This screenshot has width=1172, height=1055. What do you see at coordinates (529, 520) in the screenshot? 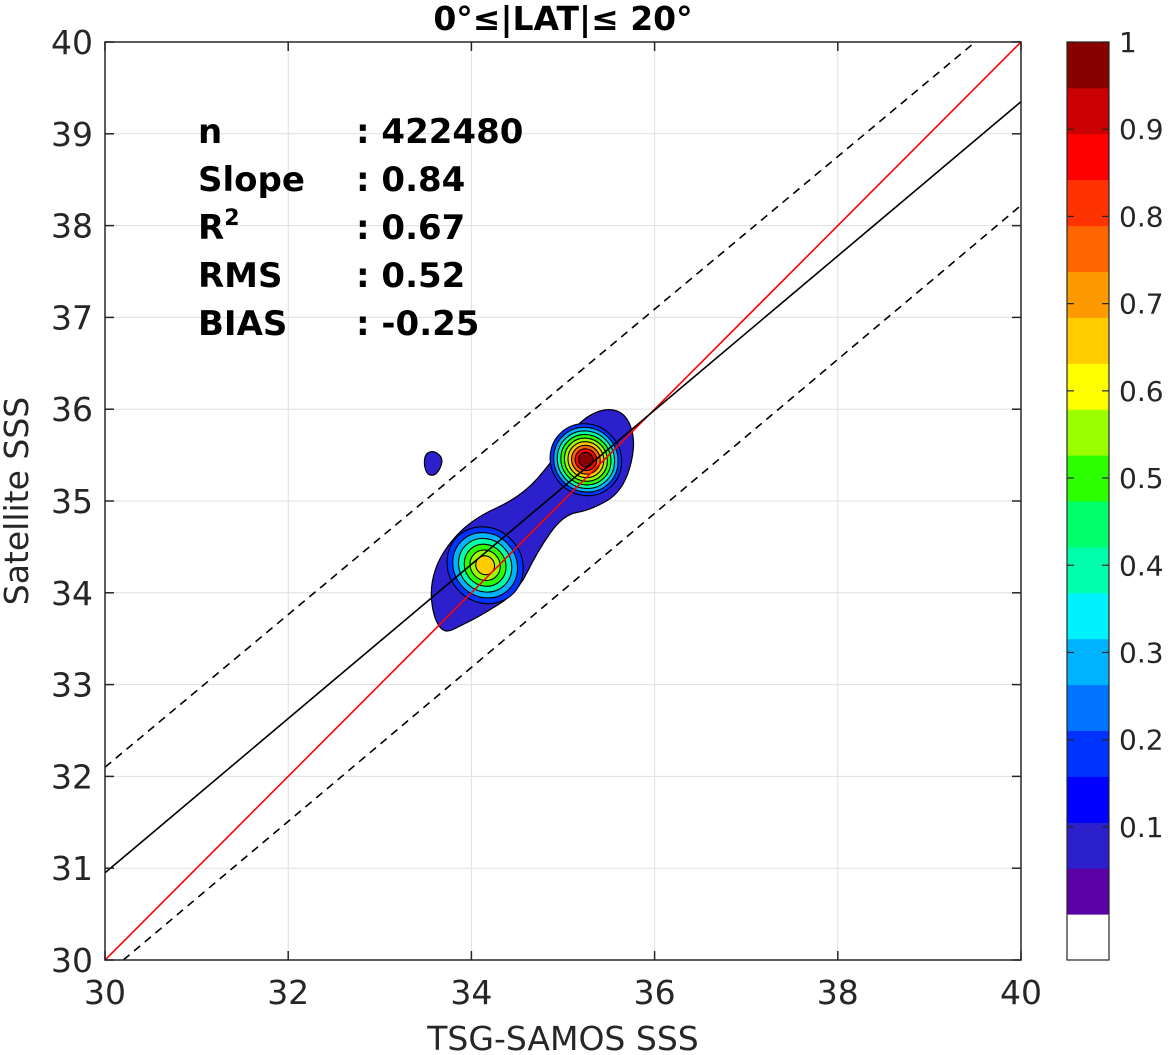
I see `density-contours` at bounding box center [529, 520].